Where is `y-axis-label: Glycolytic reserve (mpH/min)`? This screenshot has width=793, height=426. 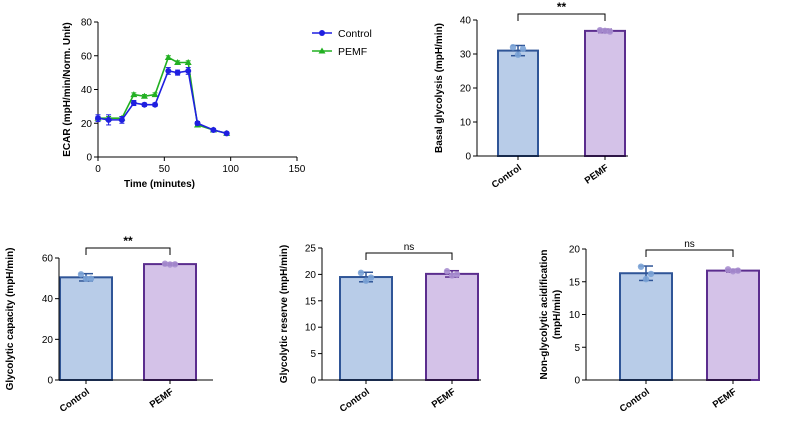
y-axis-label: Glycolytic reserve (mpH/min) is located at coordinates (284, 314).